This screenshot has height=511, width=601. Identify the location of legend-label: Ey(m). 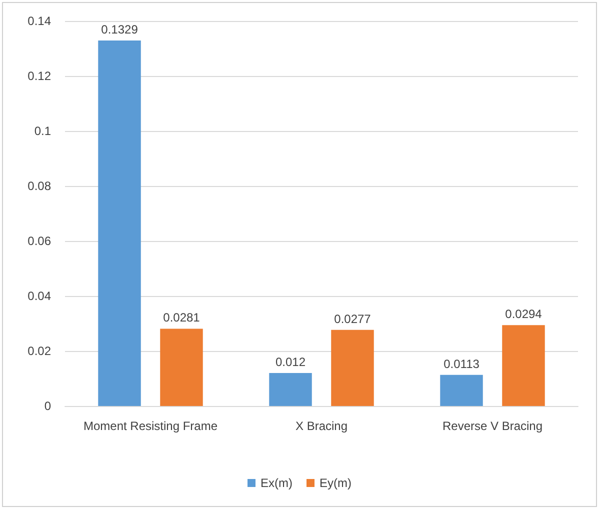
(336, 483).